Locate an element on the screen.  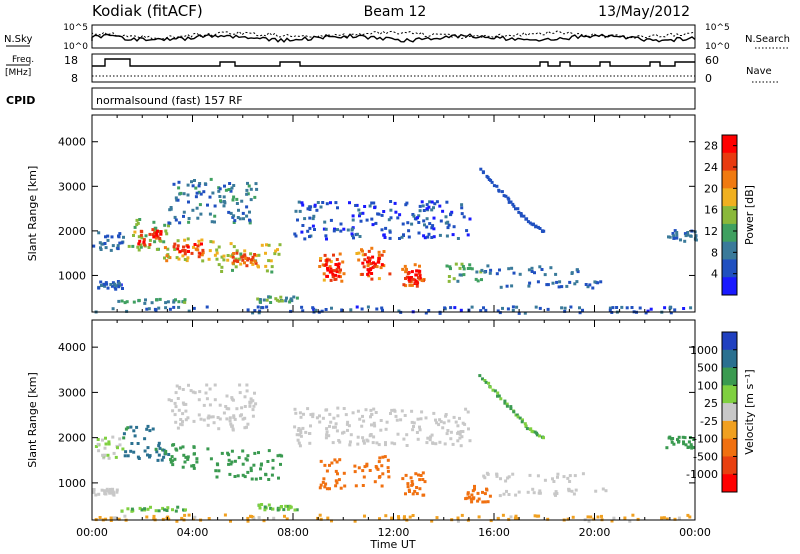
y-tick-label: 3000 is located at coordinates (72, 392).